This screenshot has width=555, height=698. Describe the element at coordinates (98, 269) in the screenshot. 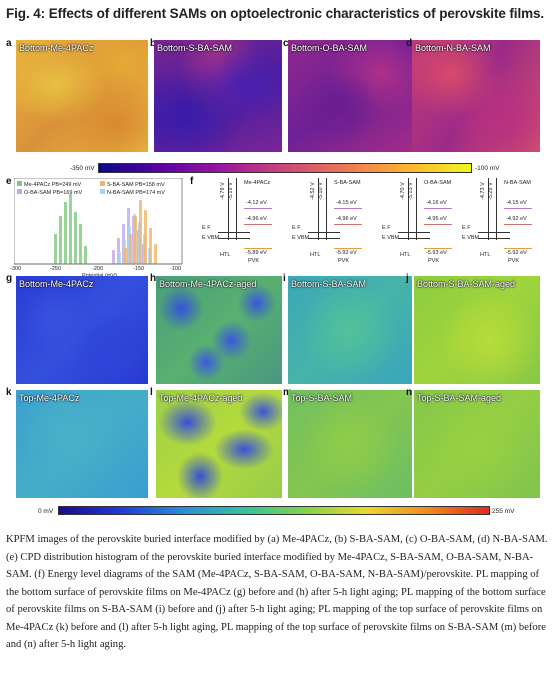

I see `x-tick-200: -200` at that location.